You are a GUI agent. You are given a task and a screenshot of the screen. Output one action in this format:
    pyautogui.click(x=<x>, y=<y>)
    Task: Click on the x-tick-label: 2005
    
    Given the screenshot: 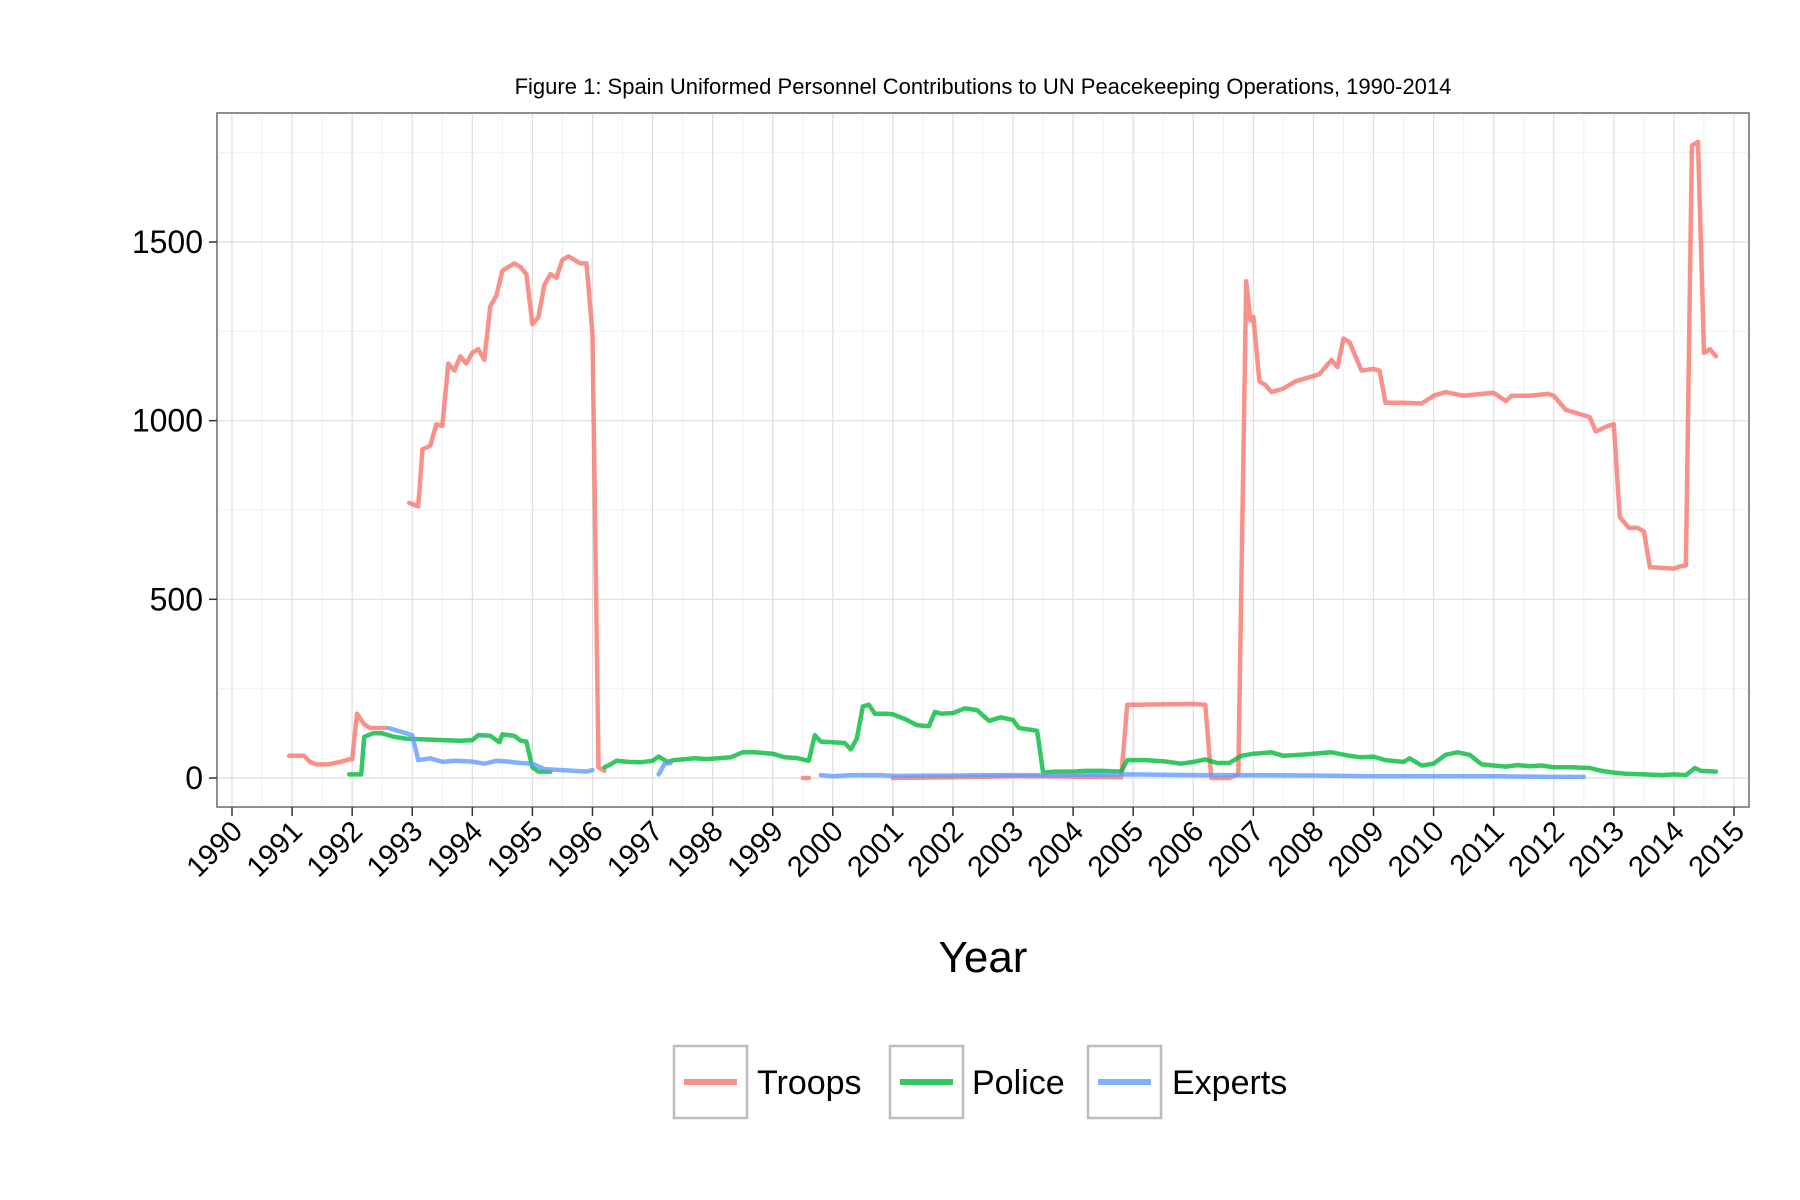 What is the action you would take?
    pyautogui.click(x=1116, y=849)
    